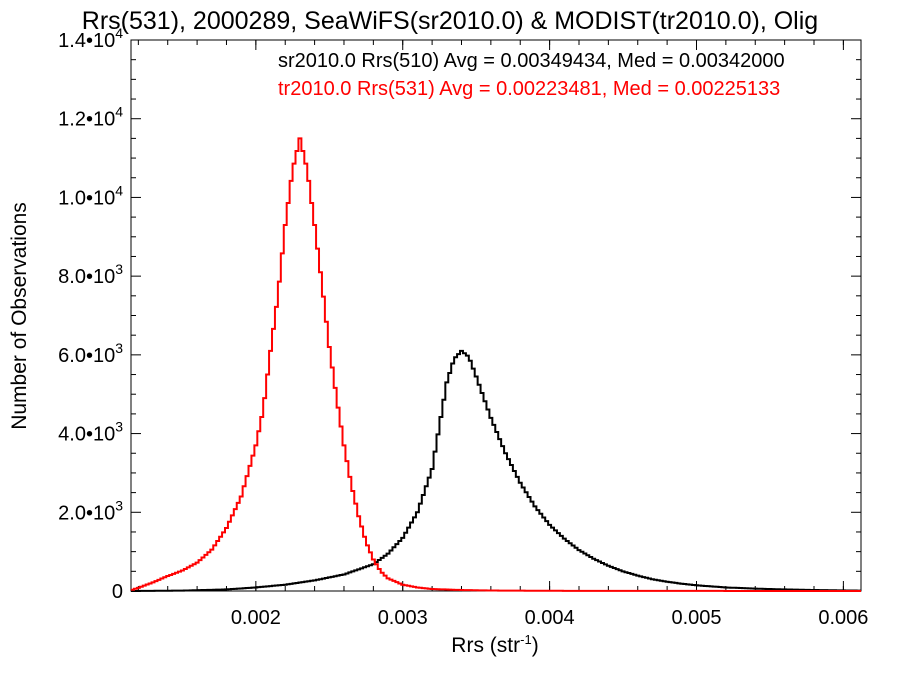  Describe the element at coordinates (403, 618) in the screenshot. I see `x-tick-label: 0.003` at that location.